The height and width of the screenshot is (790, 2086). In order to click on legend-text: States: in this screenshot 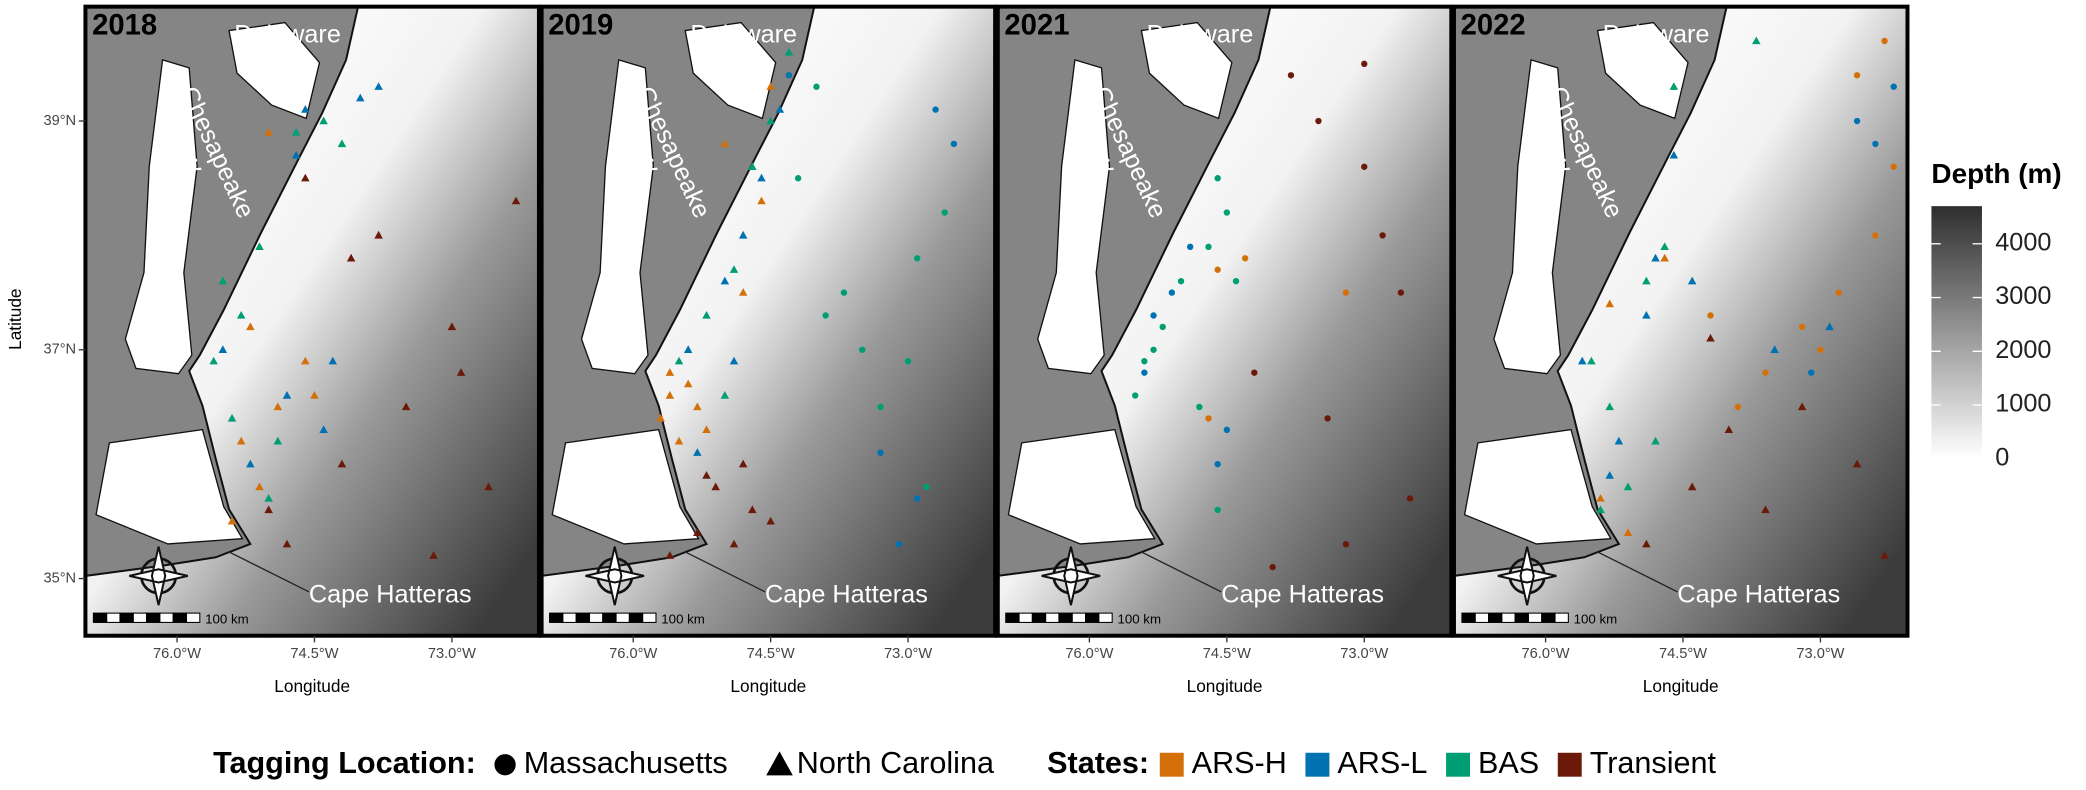, I will do `click(1098, 763)`.